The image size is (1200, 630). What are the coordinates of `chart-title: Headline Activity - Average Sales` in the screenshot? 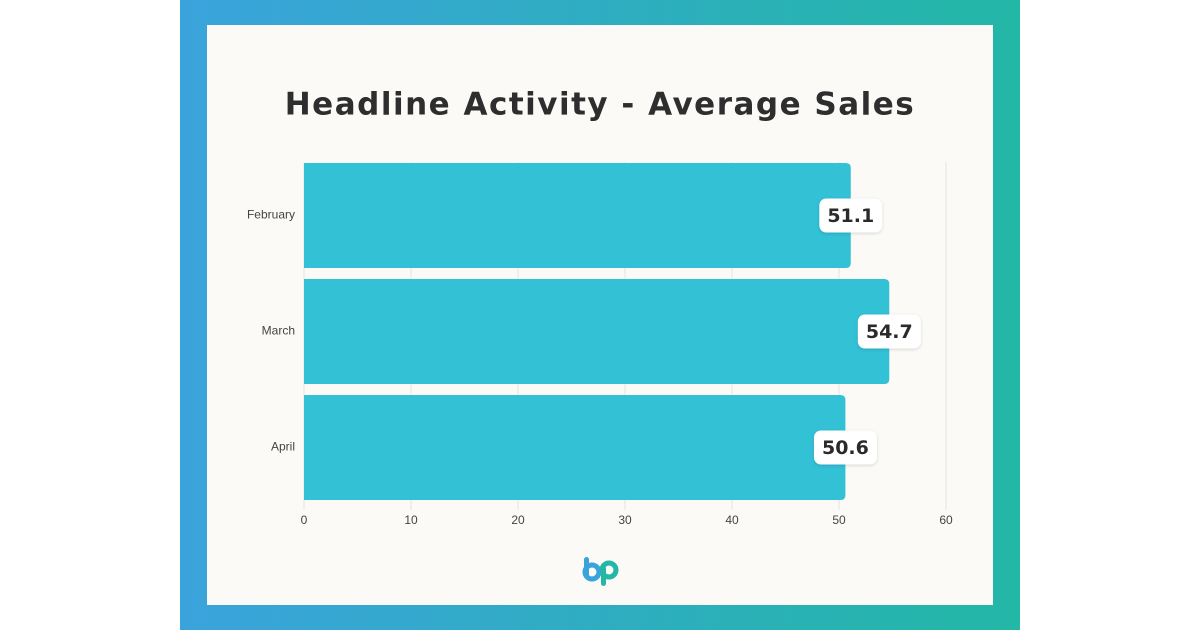 It's located at (600, 105).